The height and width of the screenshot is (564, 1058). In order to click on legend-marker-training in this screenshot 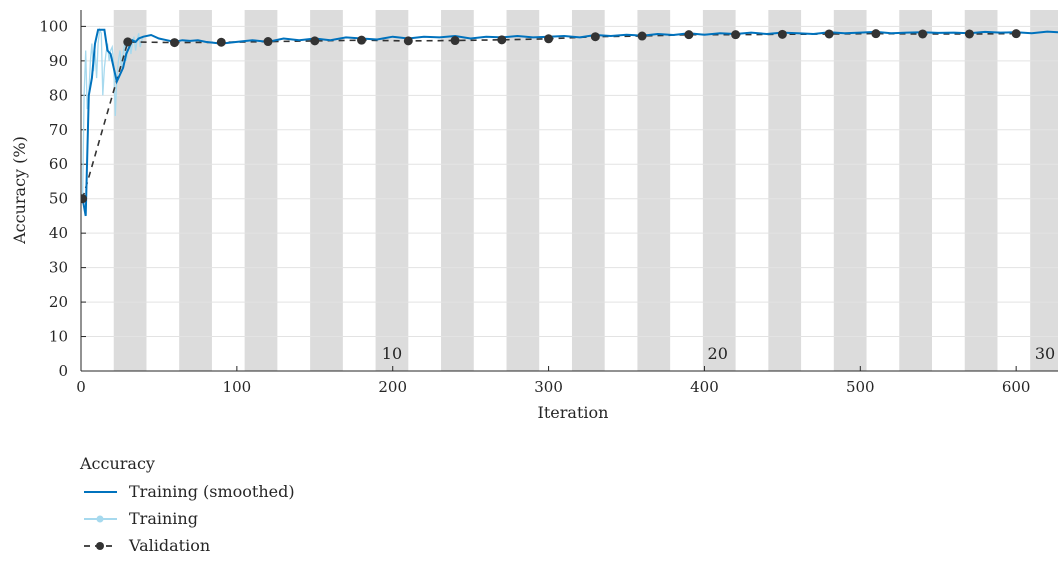, I will do `click(100, 519)`.